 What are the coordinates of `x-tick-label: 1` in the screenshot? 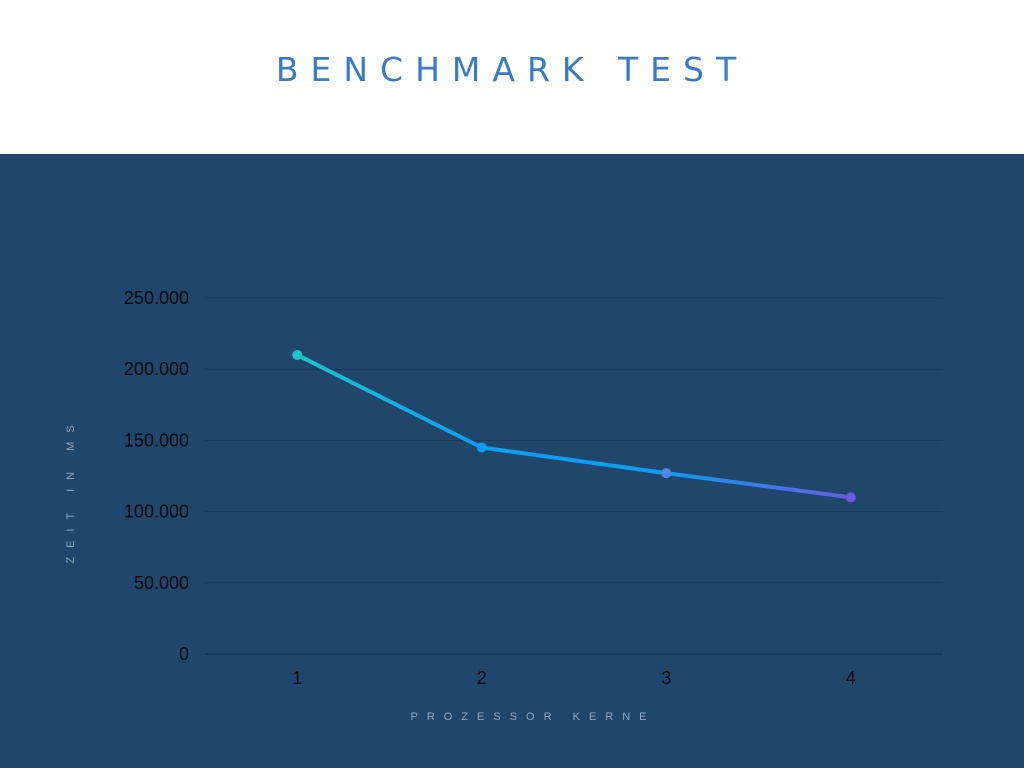 It's located at (297, 678).